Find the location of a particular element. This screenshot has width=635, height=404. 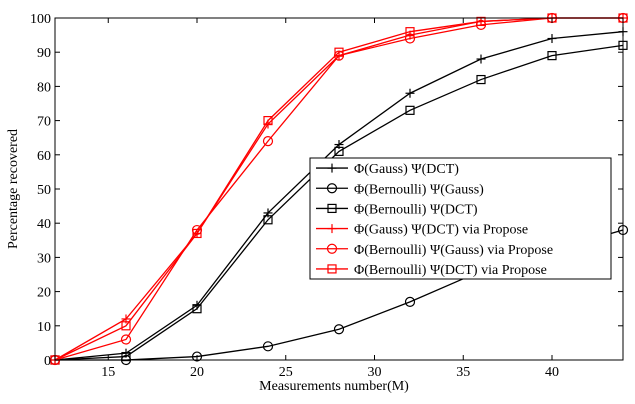

y-tick-label: 30 is located at coordinates (44, 258).